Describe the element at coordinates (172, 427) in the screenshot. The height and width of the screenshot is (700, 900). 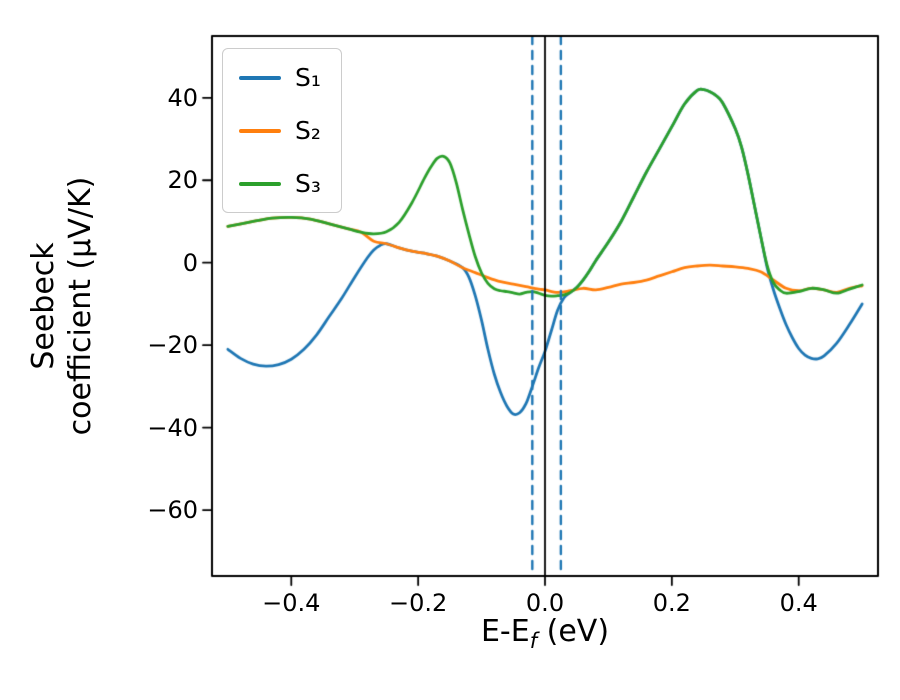
I see `y-tick-label: −40` at that location.